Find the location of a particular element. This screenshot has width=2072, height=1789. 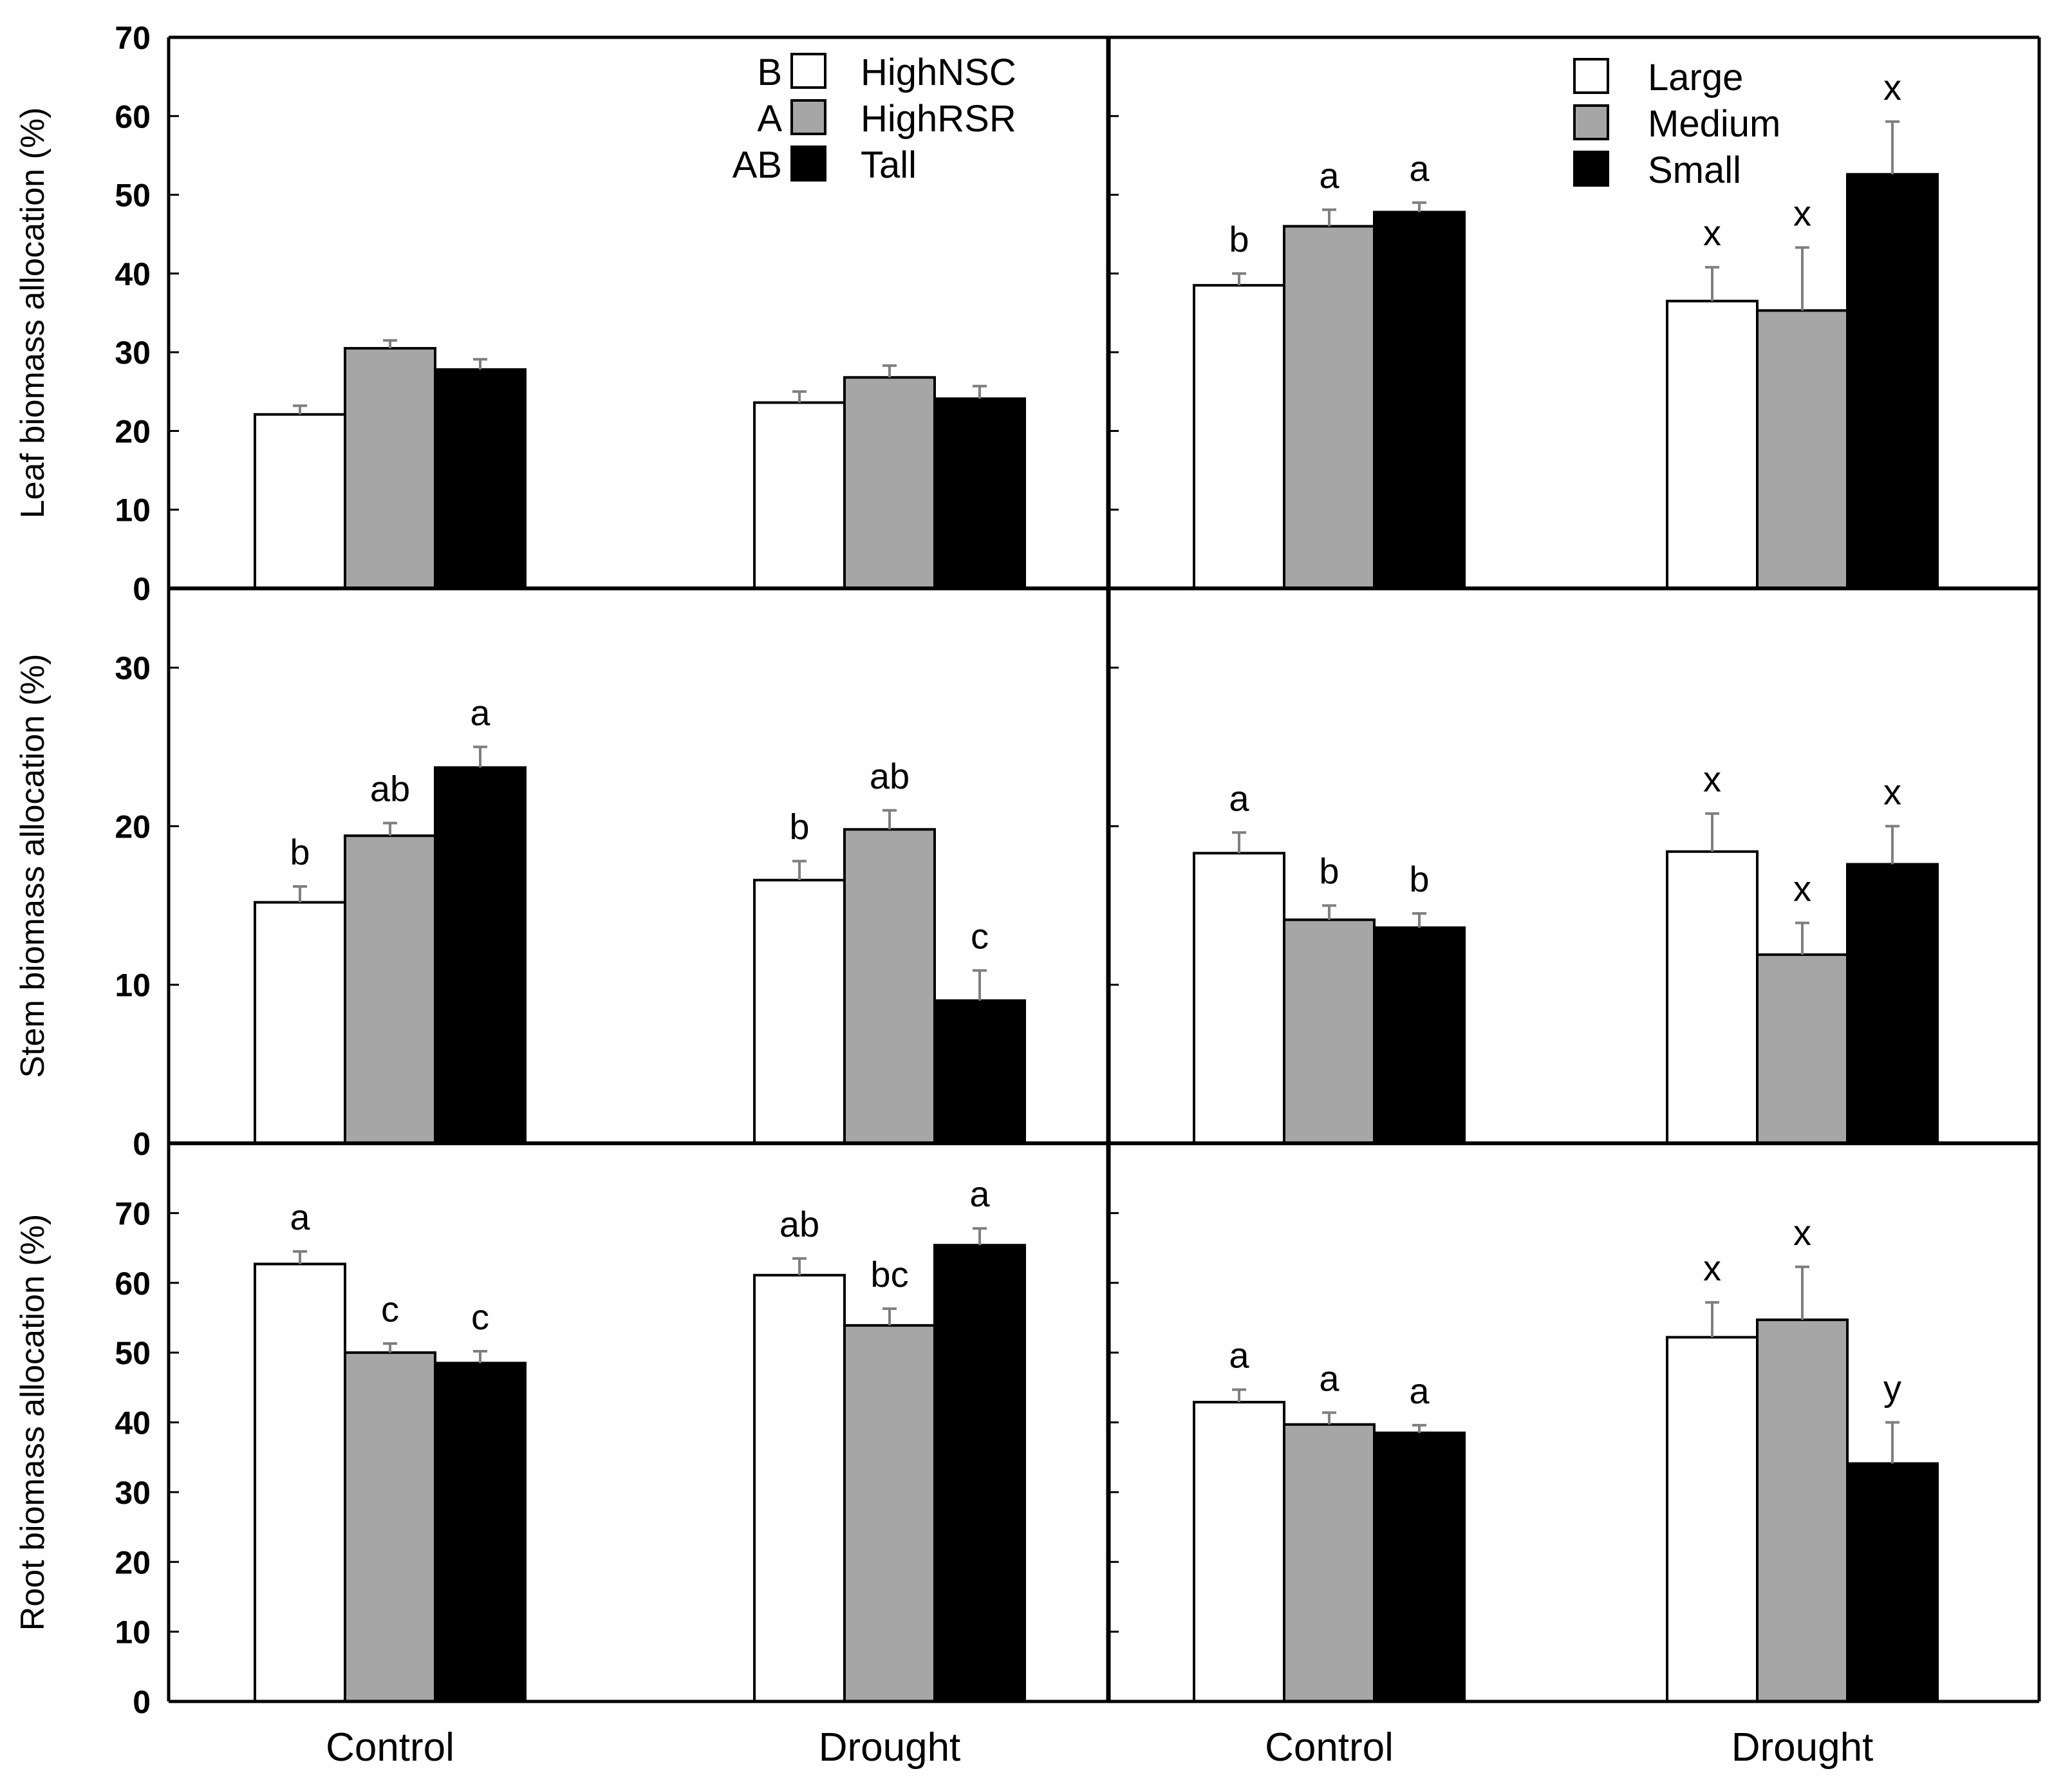

legend-swatch-tall is located at coordinates (808, 163).